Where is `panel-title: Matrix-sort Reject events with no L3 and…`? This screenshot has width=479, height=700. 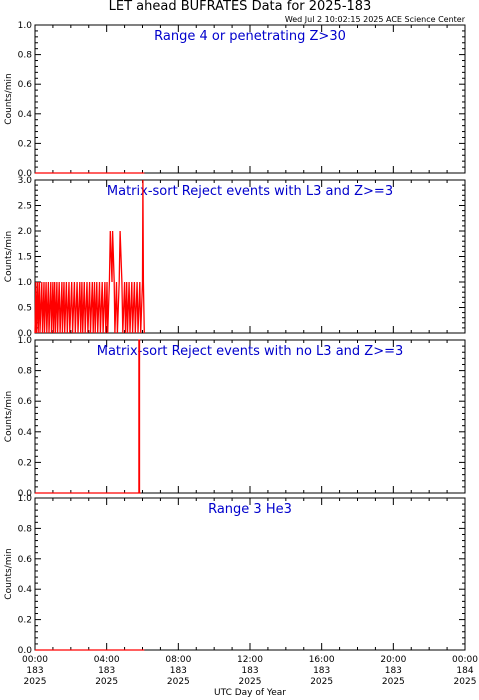 panel-title: Matrix-sort Reject events with no L3 and… is located at coordinates (250, 351).